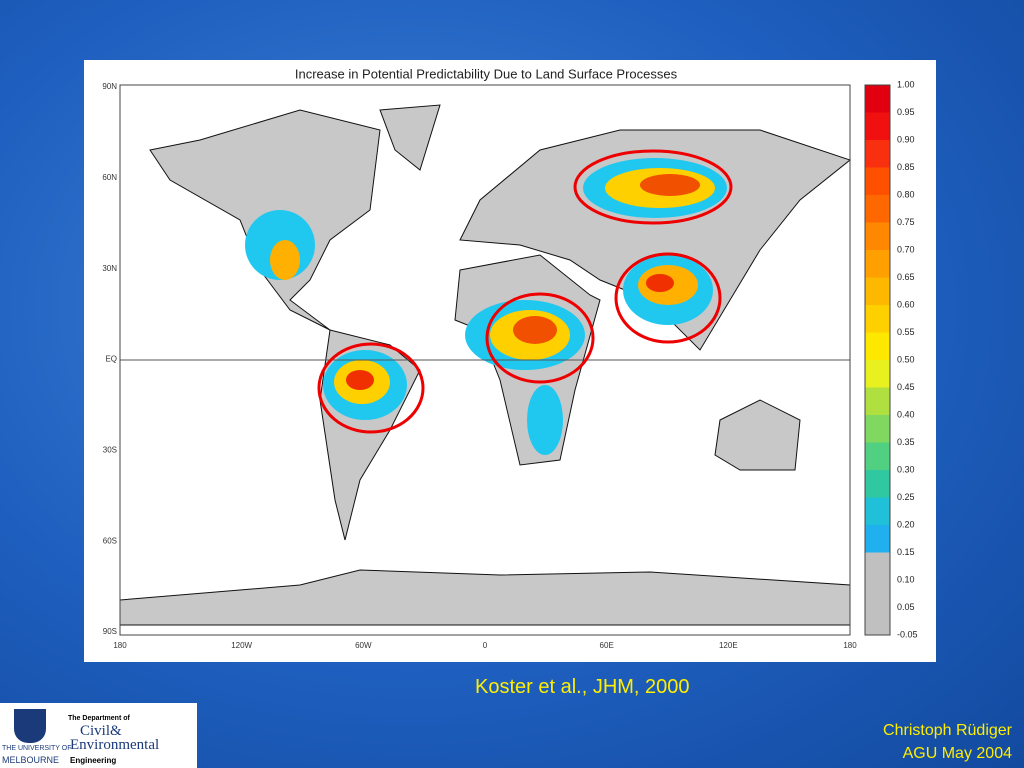  What do you see at coordinates (93, 760) in the screenshot?
I see `dept-line3: Engineering` at bounding box center [93, 760].